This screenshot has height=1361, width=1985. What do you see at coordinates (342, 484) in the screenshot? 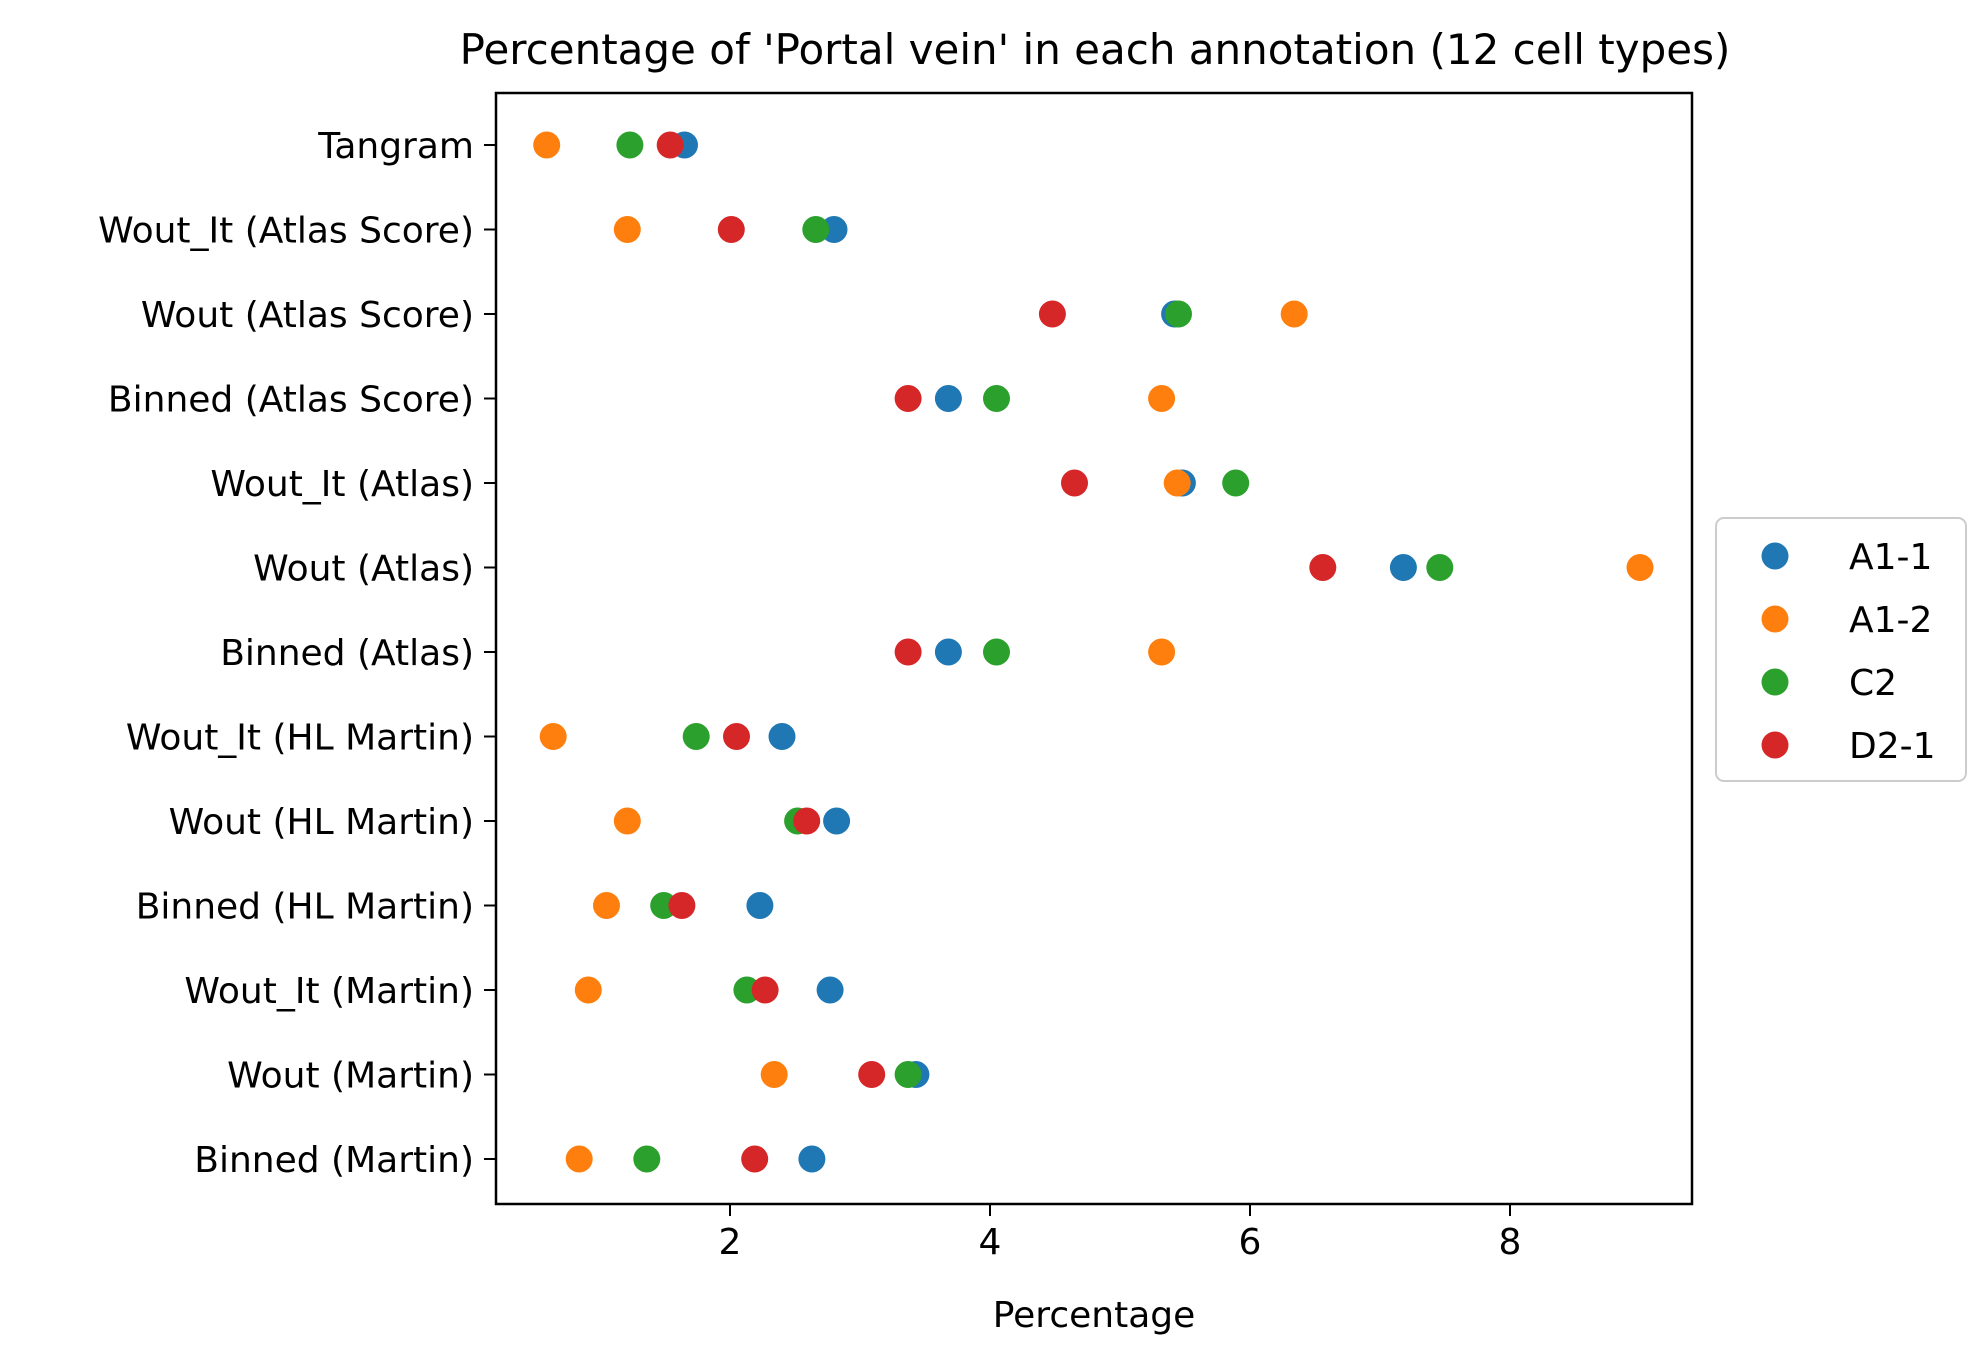
I see `y-tick-label: Wout_It (Atlas)` at bounding box center [342, 484].